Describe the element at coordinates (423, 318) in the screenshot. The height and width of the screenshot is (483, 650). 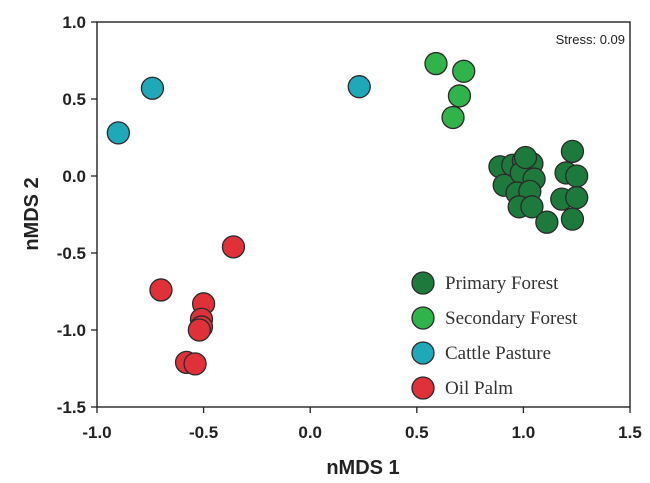
I see `legend-marker-secondary-forest` at that location.